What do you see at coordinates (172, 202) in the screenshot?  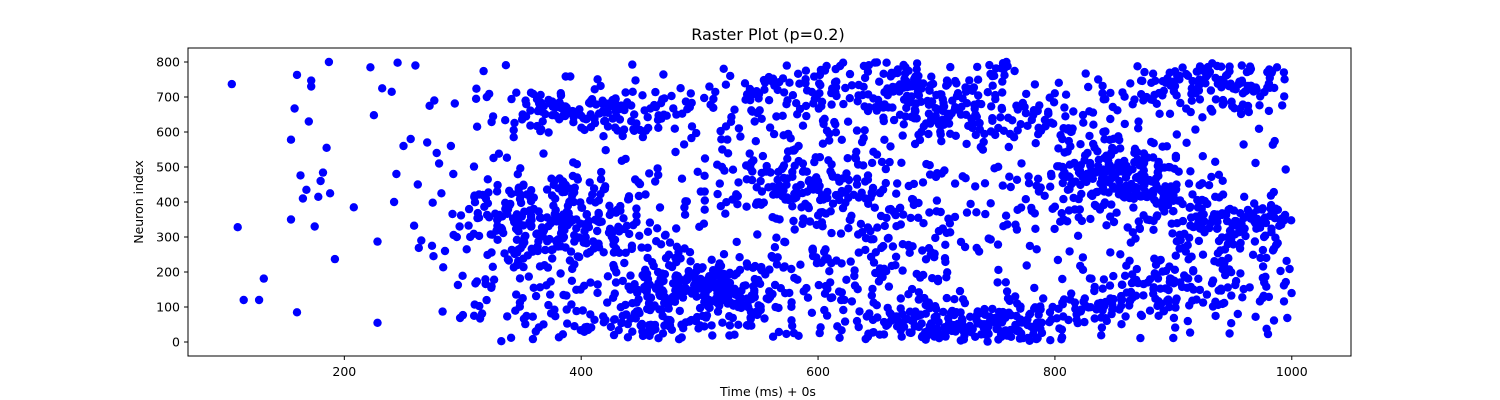 I see `y-axis-ticks: 0 100 200 300 400 500 600 700 800` at bounding box center [172, 202].